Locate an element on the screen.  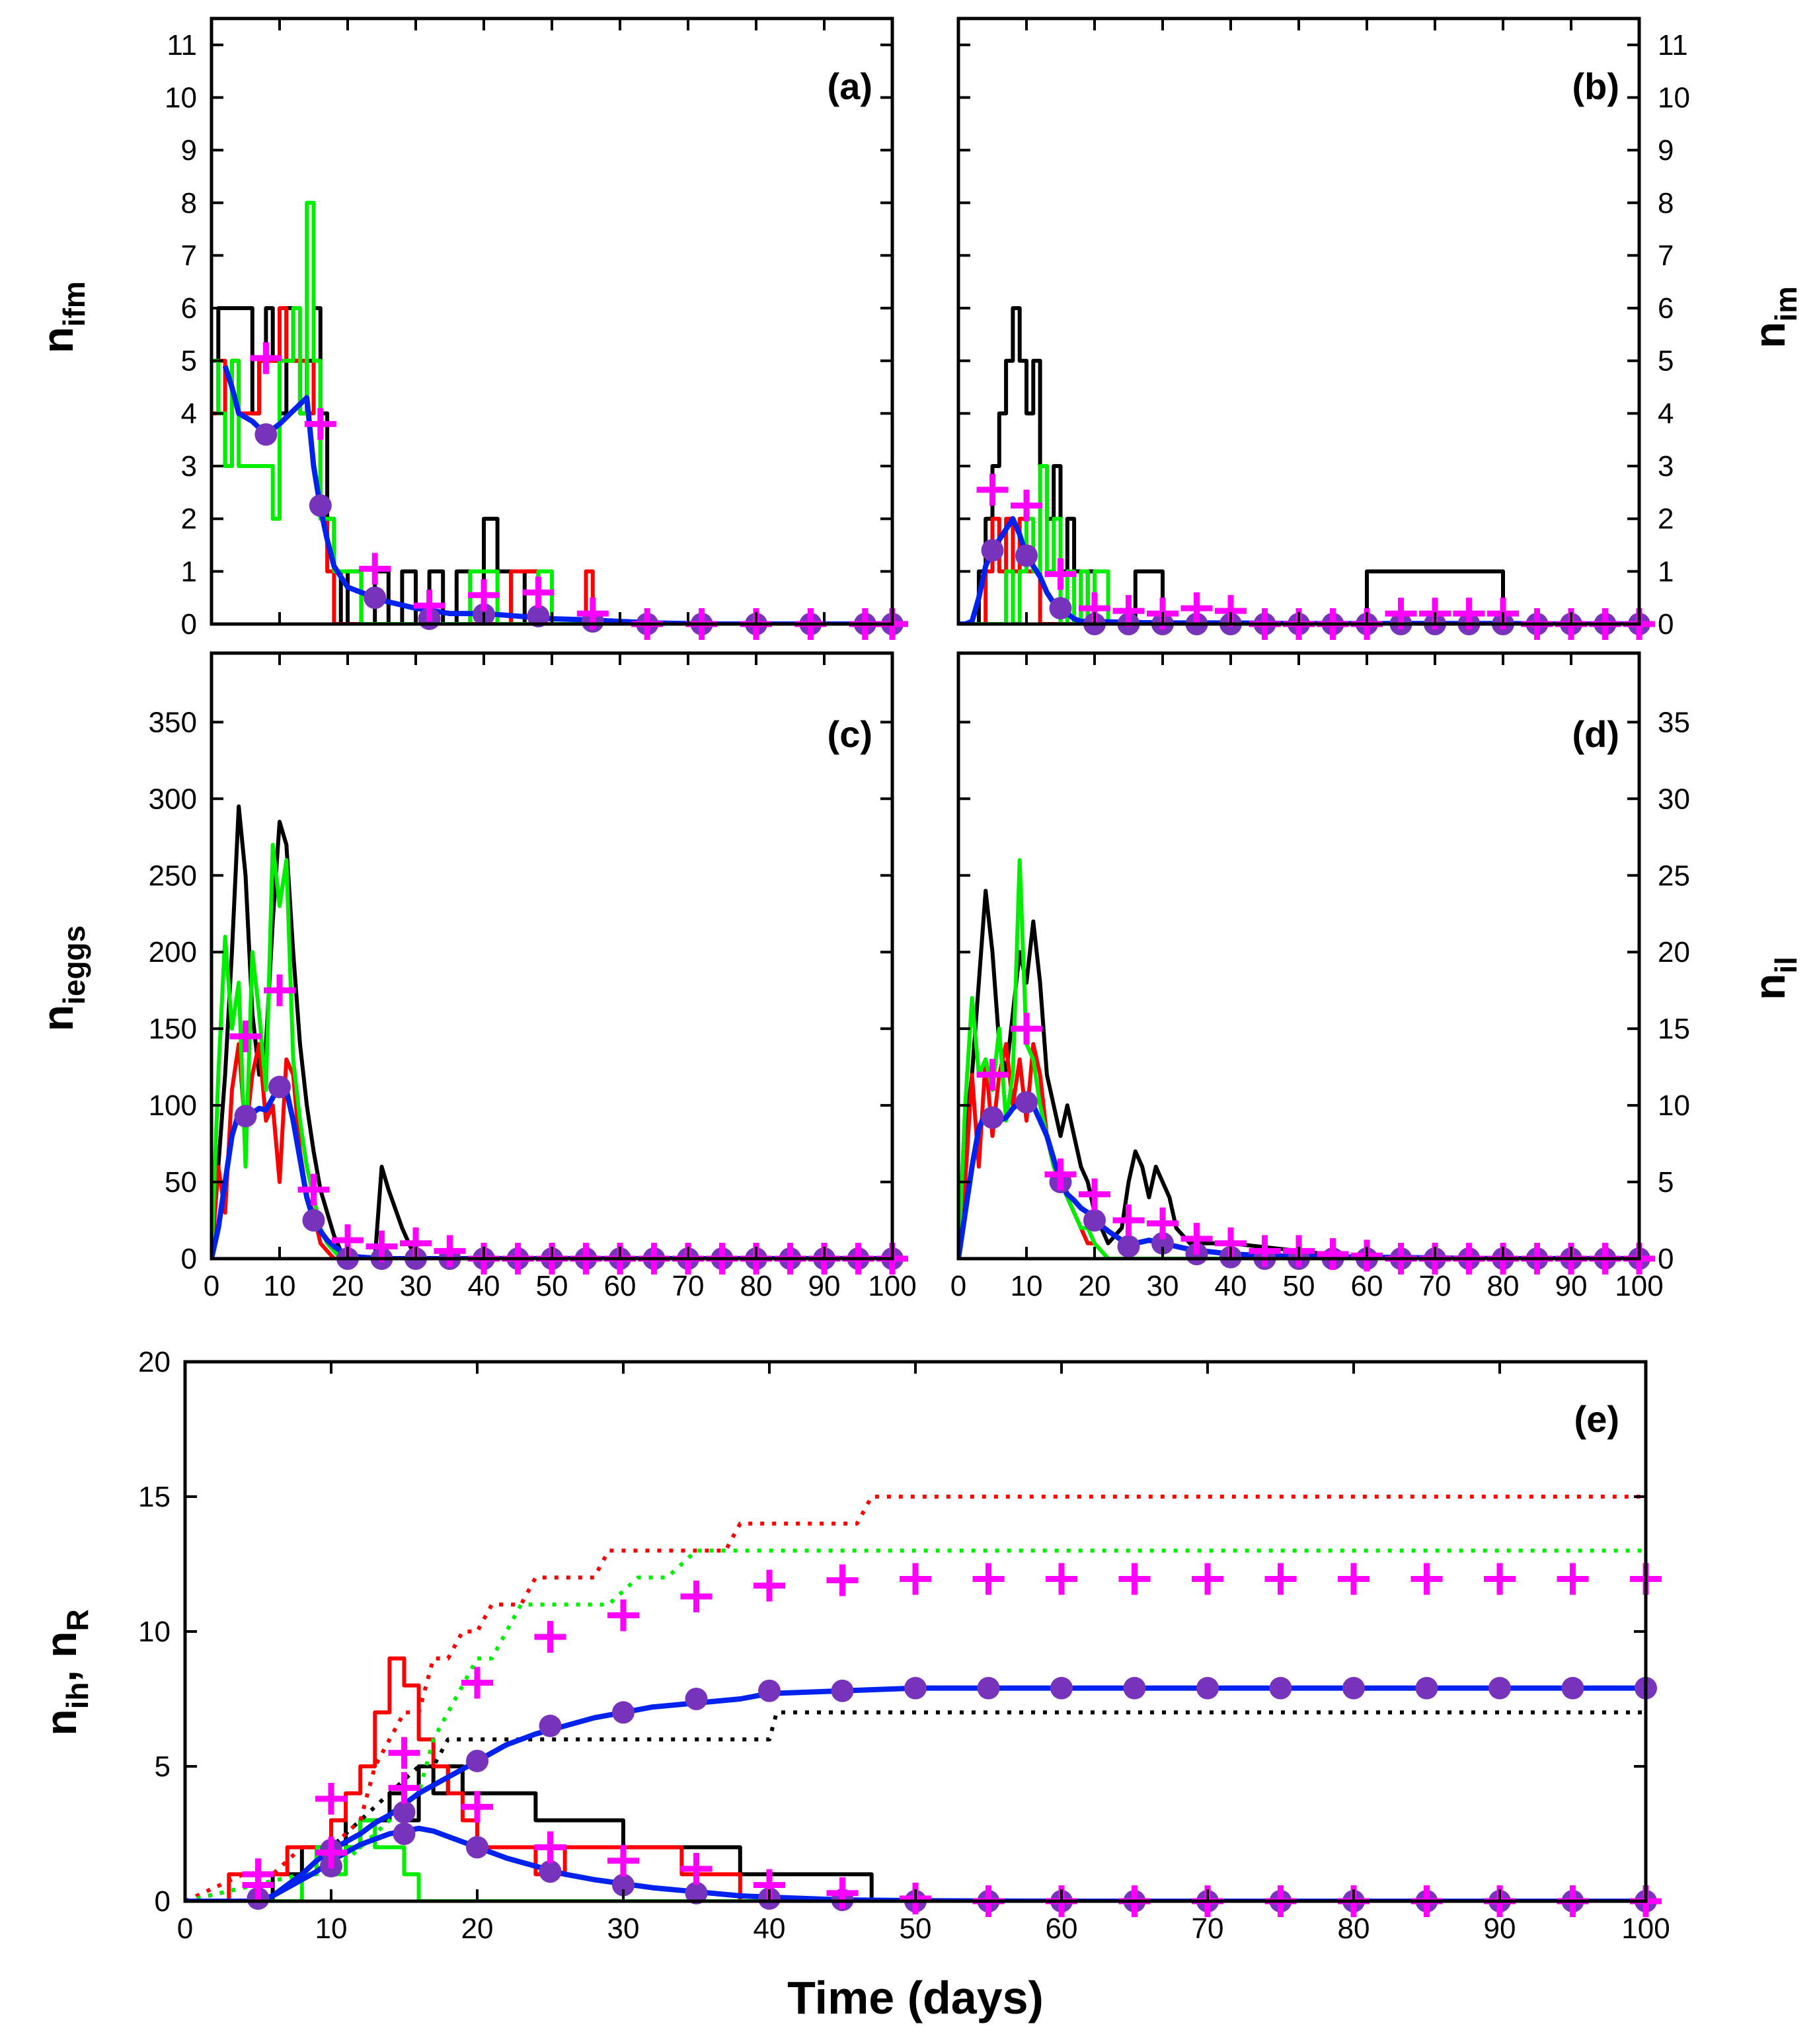
y-tick-label: 100 is located at coordinates (173, 1105).